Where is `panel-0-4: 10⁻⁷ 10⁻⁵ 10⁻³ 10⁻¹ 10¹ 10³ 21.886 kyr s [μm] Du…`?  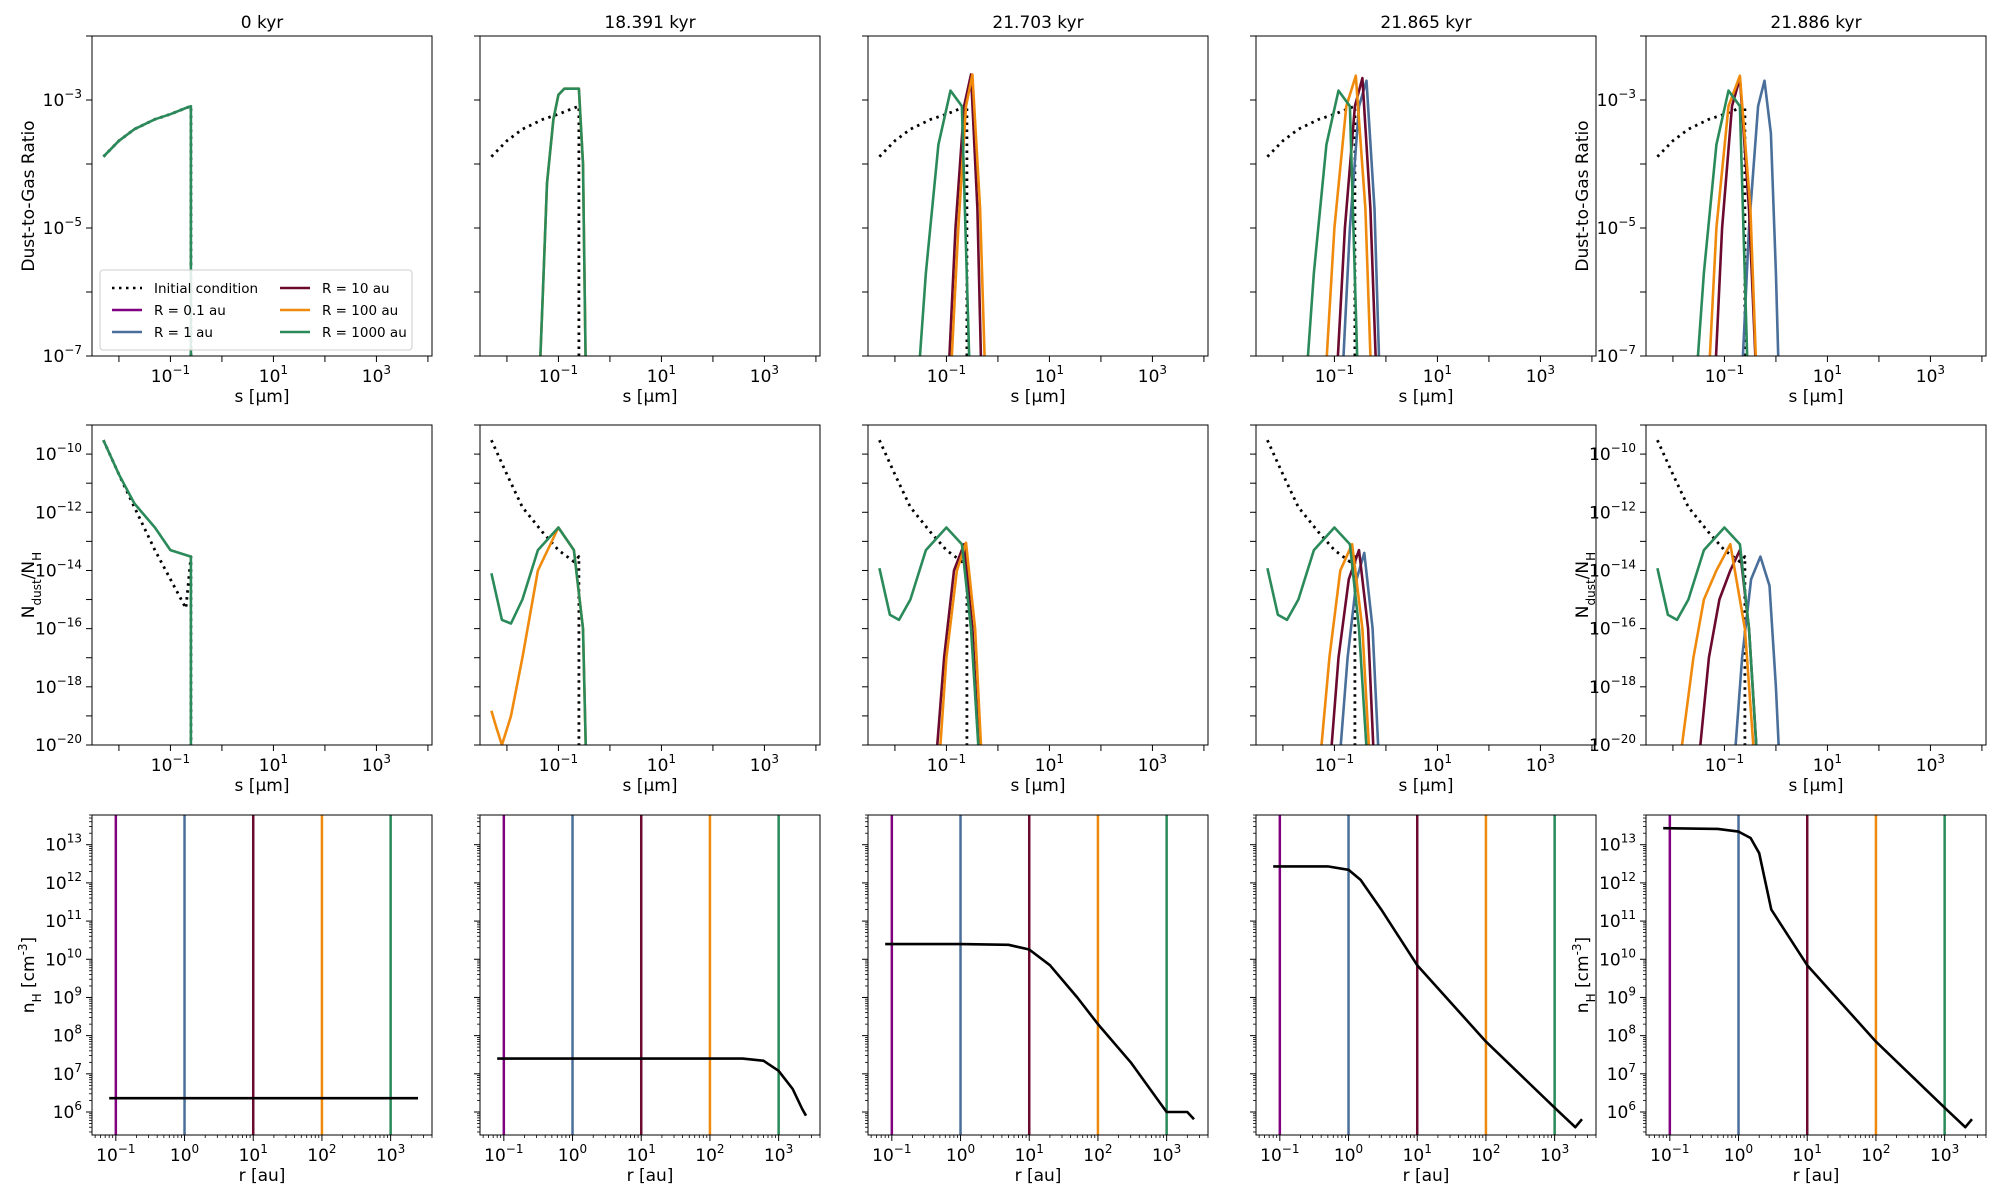 panel-0-4: 10⁻⁷ 10⁻⁵ 10⁻³ 10⁻¹ 10¹ 10³ 21.886 kyr s [μm] Du… is located at coordinates (1780, 210).